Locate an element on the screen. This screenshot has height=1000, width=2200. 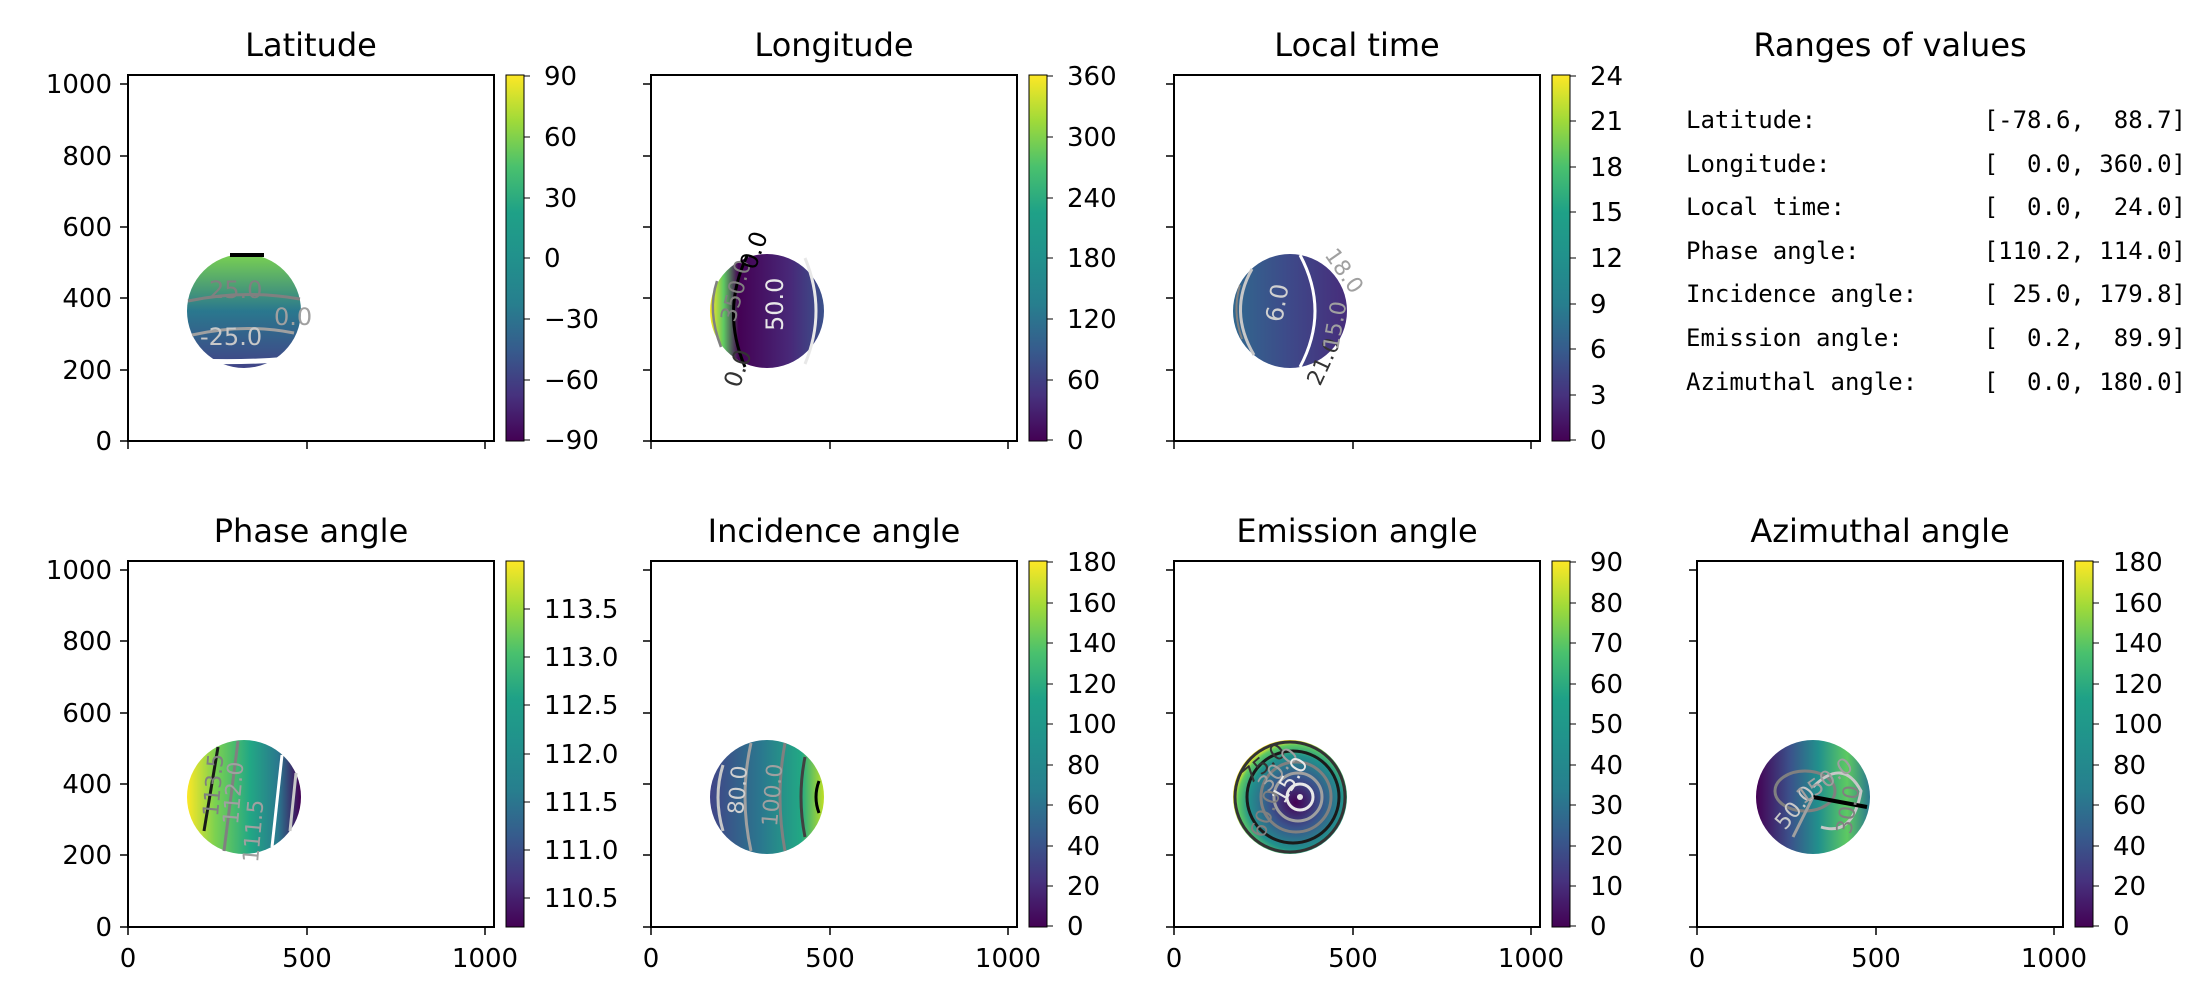
colorbar-tick-label: 240 is located at coordinates (1092, 199).